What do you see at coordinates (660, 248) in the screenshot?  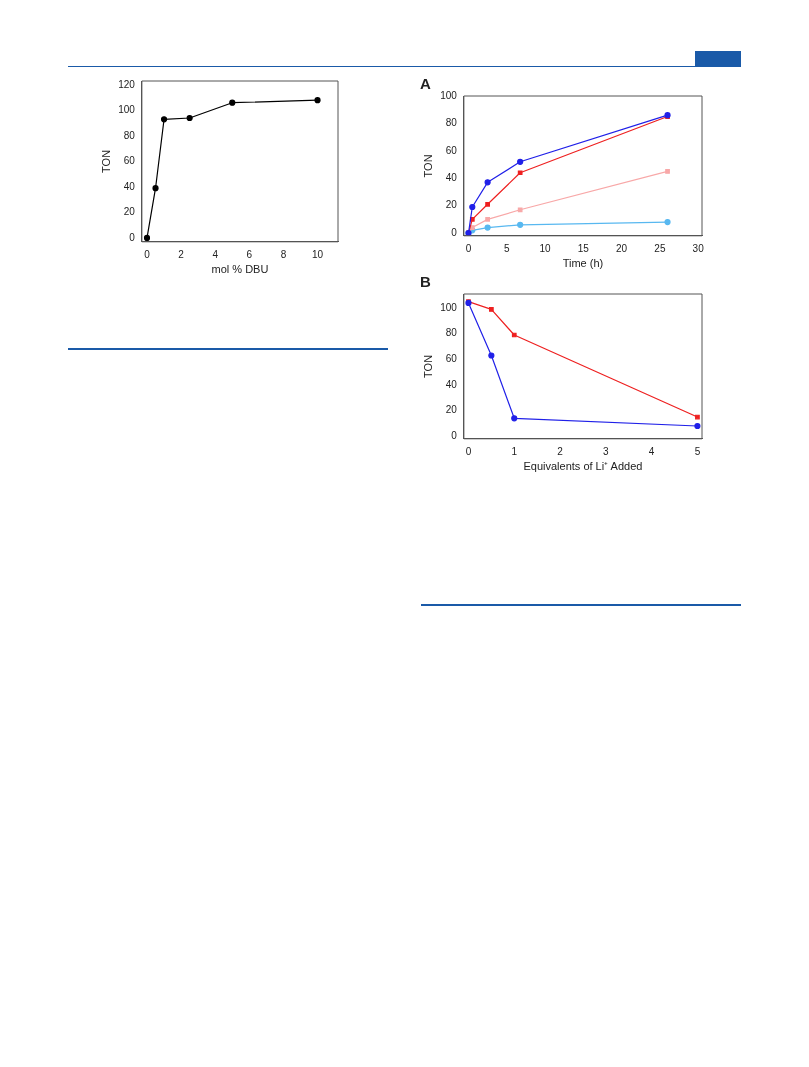 I see `x-tick-label: 25` at bounding box center [660, 248].